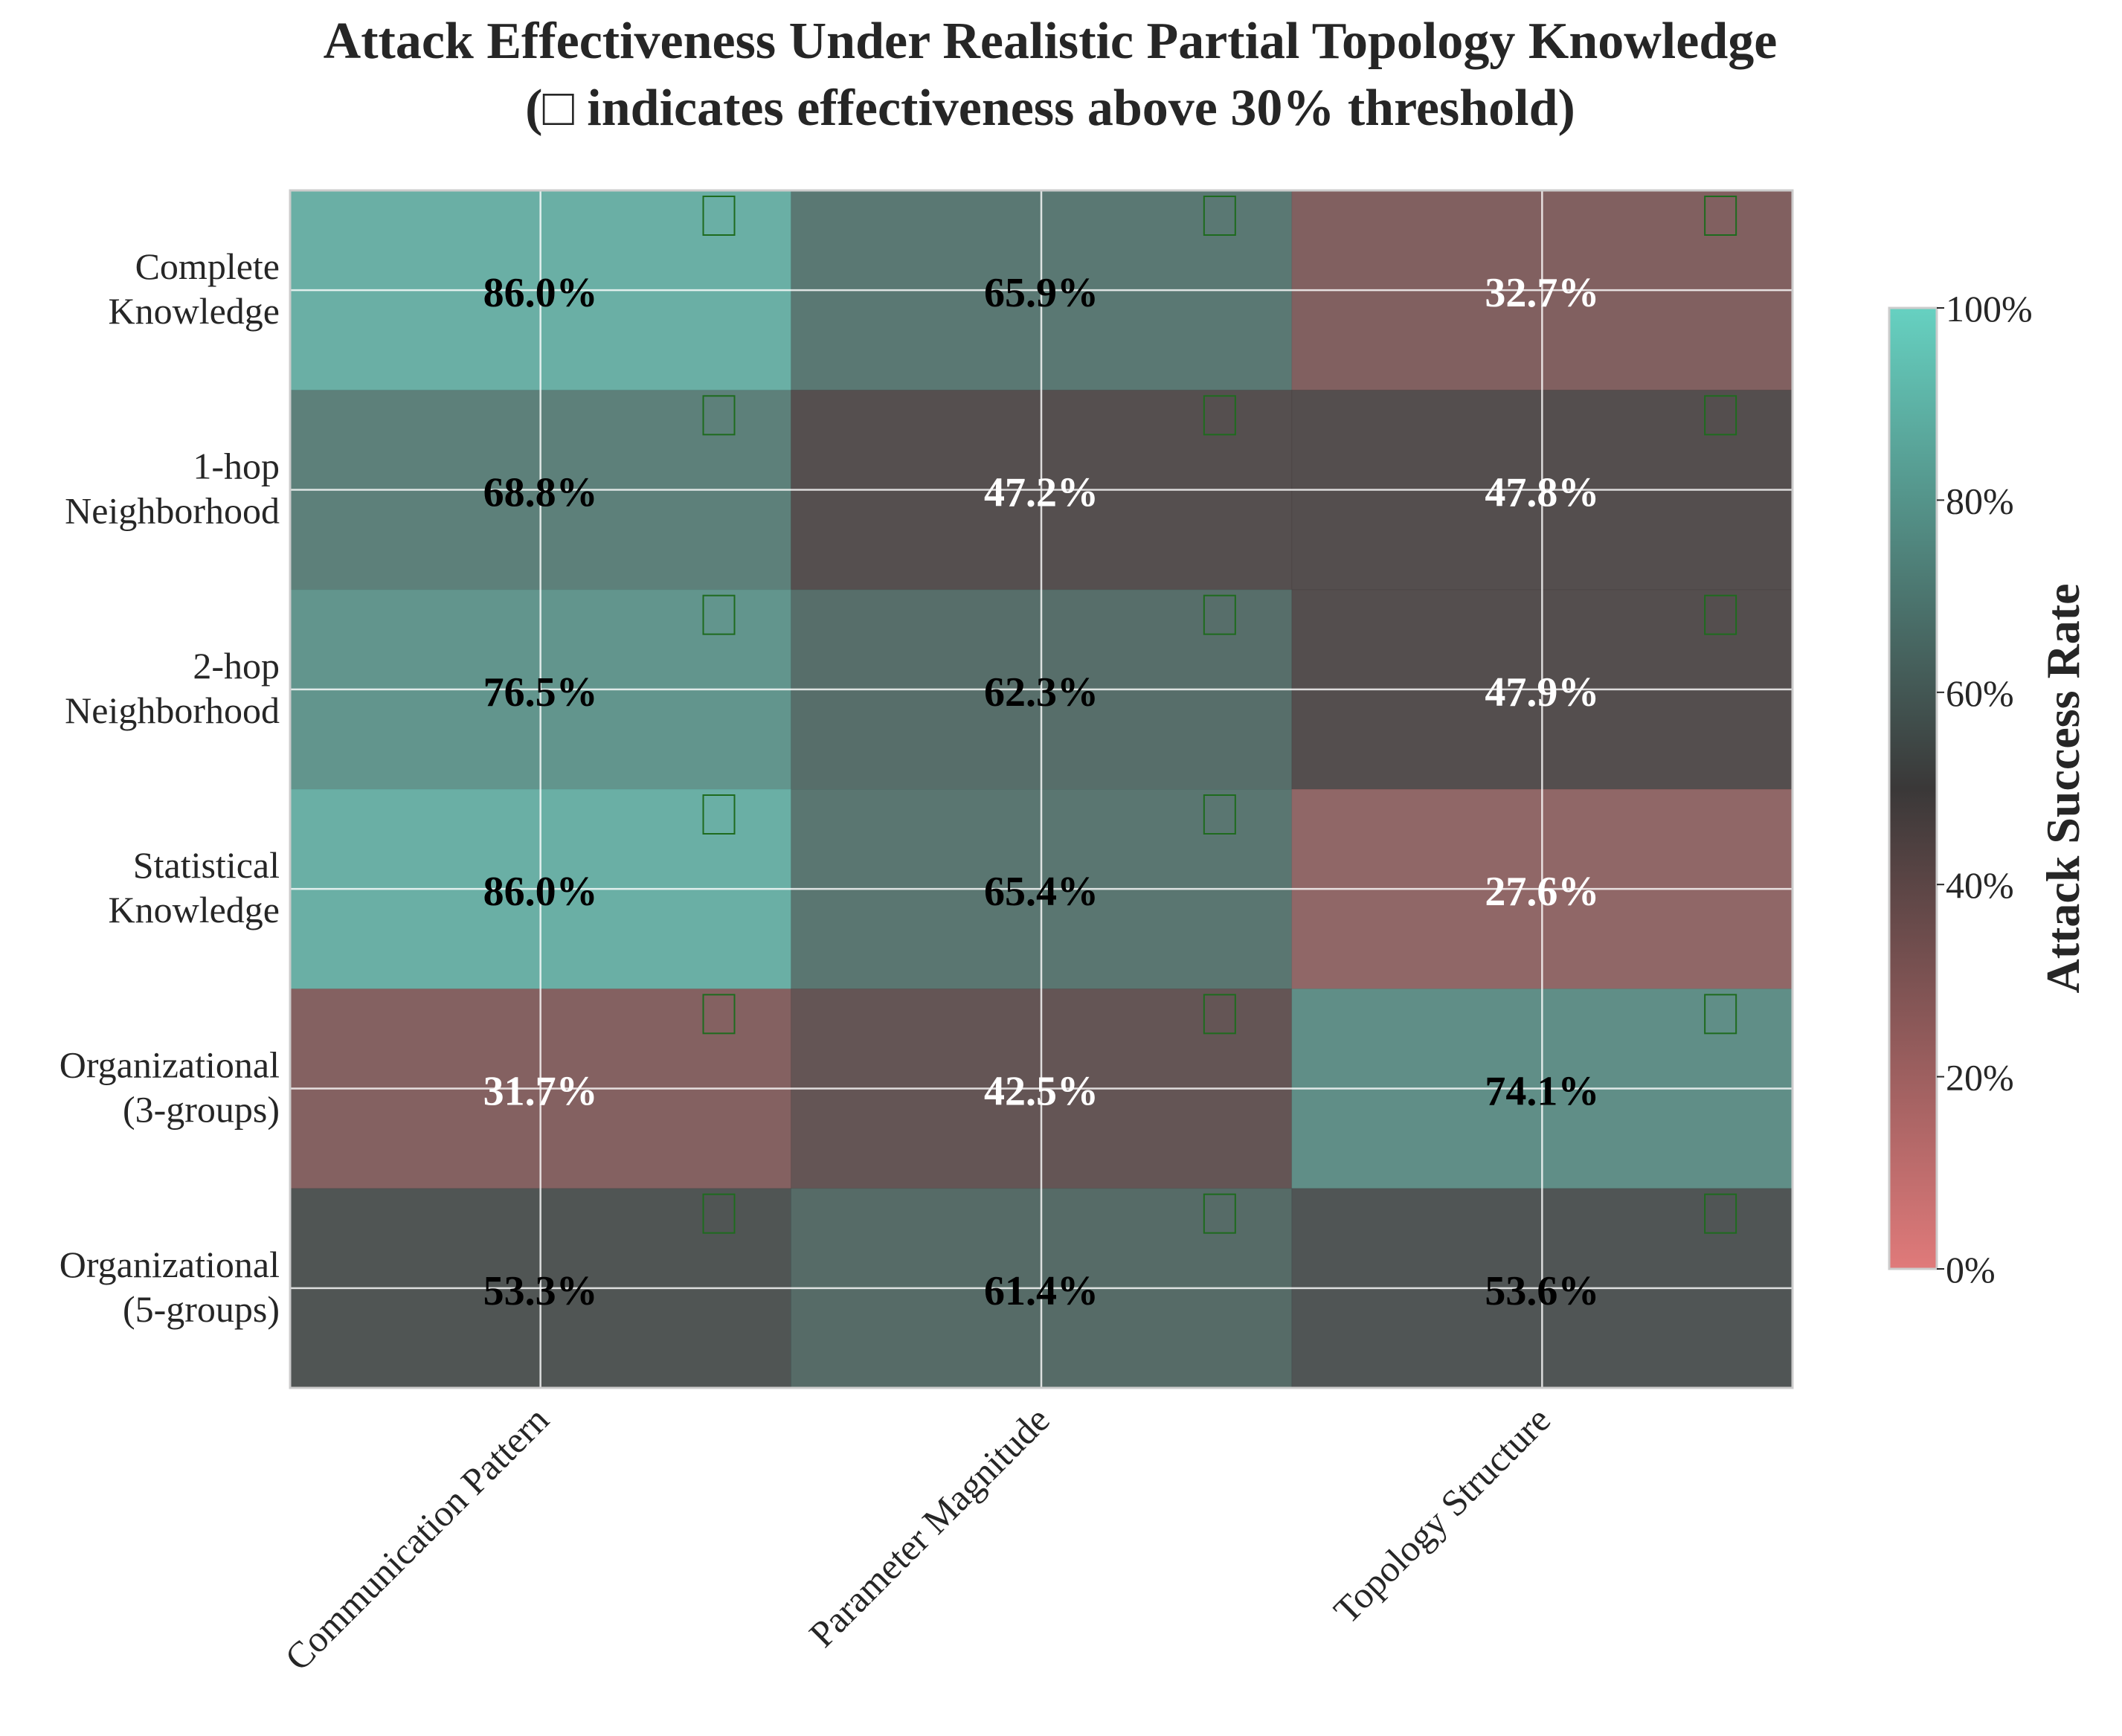 This screenshot has height=1736, width=2122. Describe the element at coordinates (1980, 885) in the screenshot. I see `colorbar-tick-label: 40%` at that location.